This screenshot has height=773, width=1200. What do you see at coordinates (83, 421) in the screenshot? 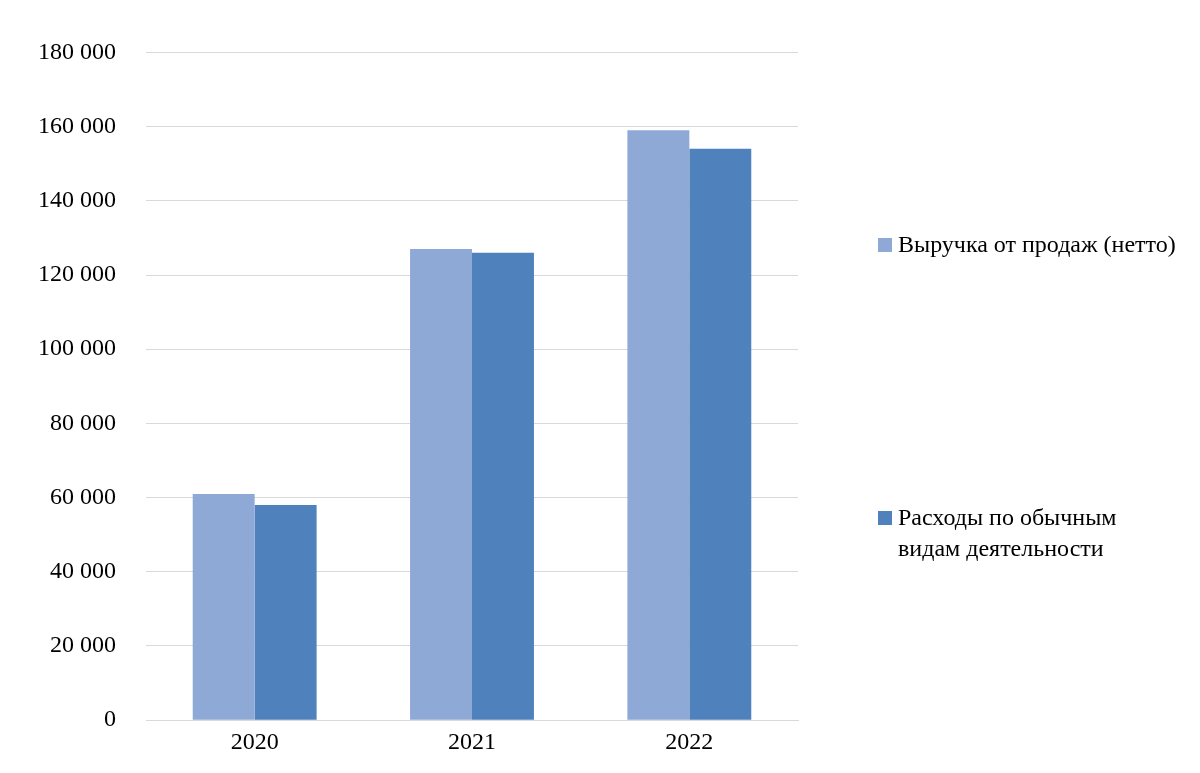
I see `y-tick-label: 80 000` at bounding box center [83, 421].